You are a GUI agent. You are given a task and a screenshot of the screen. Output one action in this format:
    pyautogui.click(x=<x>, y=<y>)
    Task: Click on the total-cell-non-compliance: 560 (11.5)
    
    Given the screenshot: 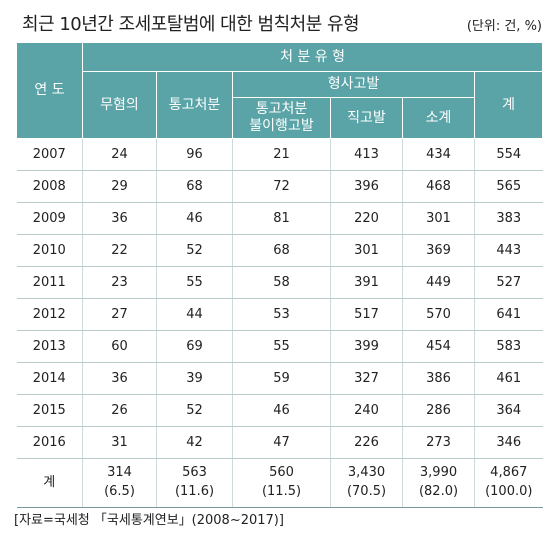 What is the action you would take?
    pyautogui.click(x=281, y=483)
    